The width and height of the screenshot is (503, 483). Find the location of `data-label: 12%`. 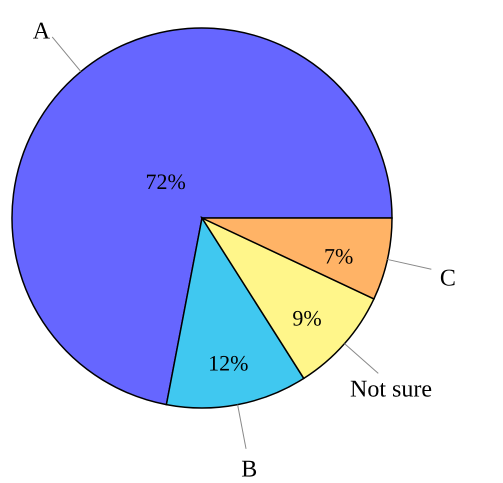

data-label: 12% is located at coordinates (228, 363).